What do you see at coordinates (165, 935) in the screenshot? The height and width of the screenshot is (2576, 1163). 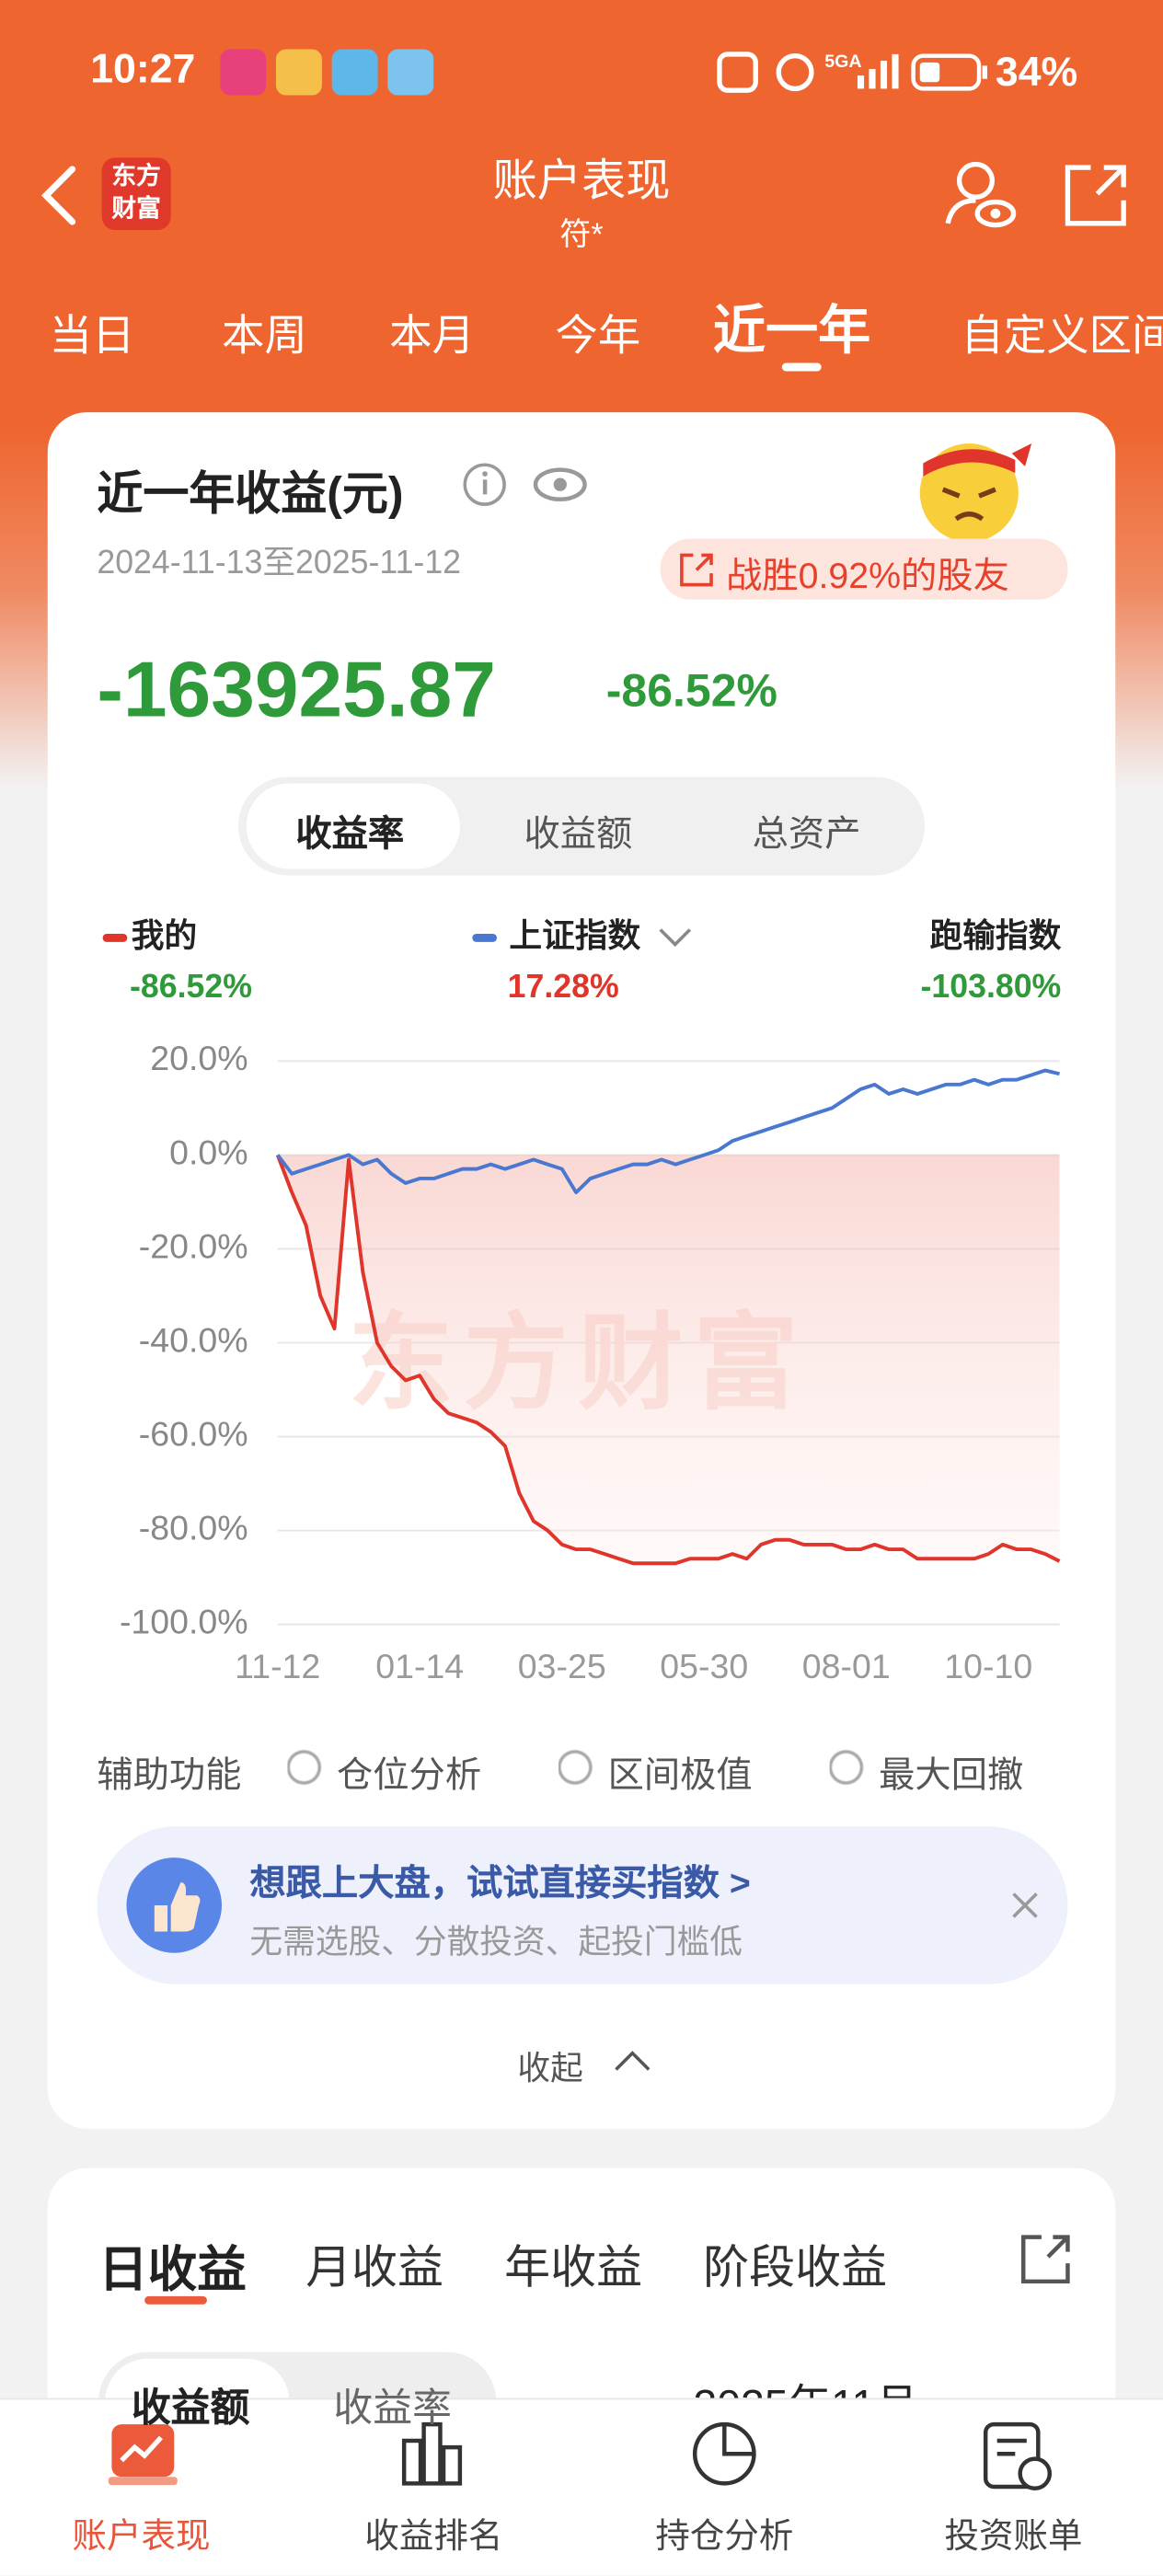 I see `legend-label: 我的` at bounding box center [165, 935].